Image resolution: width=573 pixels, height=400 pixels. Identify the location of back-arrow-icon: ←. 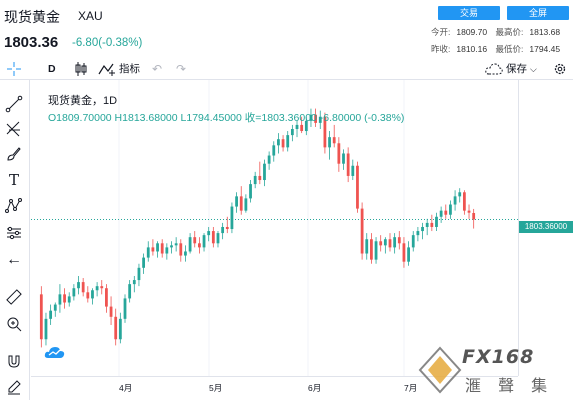
(14, 259).